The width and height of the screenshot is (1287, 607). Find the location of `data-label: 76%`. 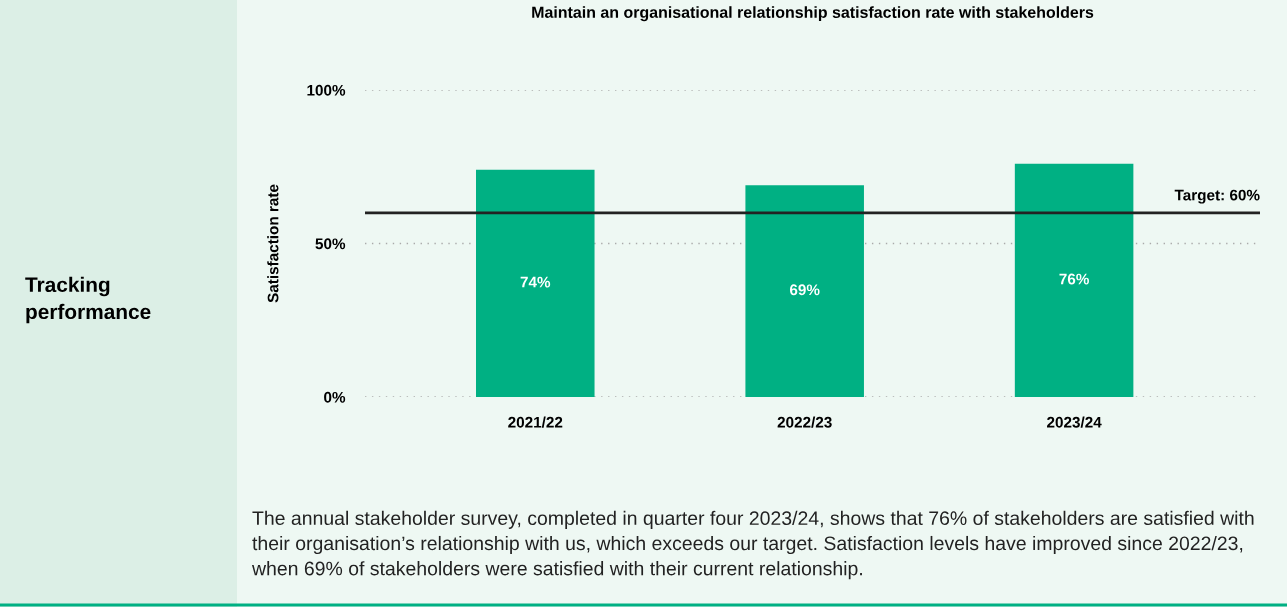

data-label: 76% is located at coordinates (1074, 279).